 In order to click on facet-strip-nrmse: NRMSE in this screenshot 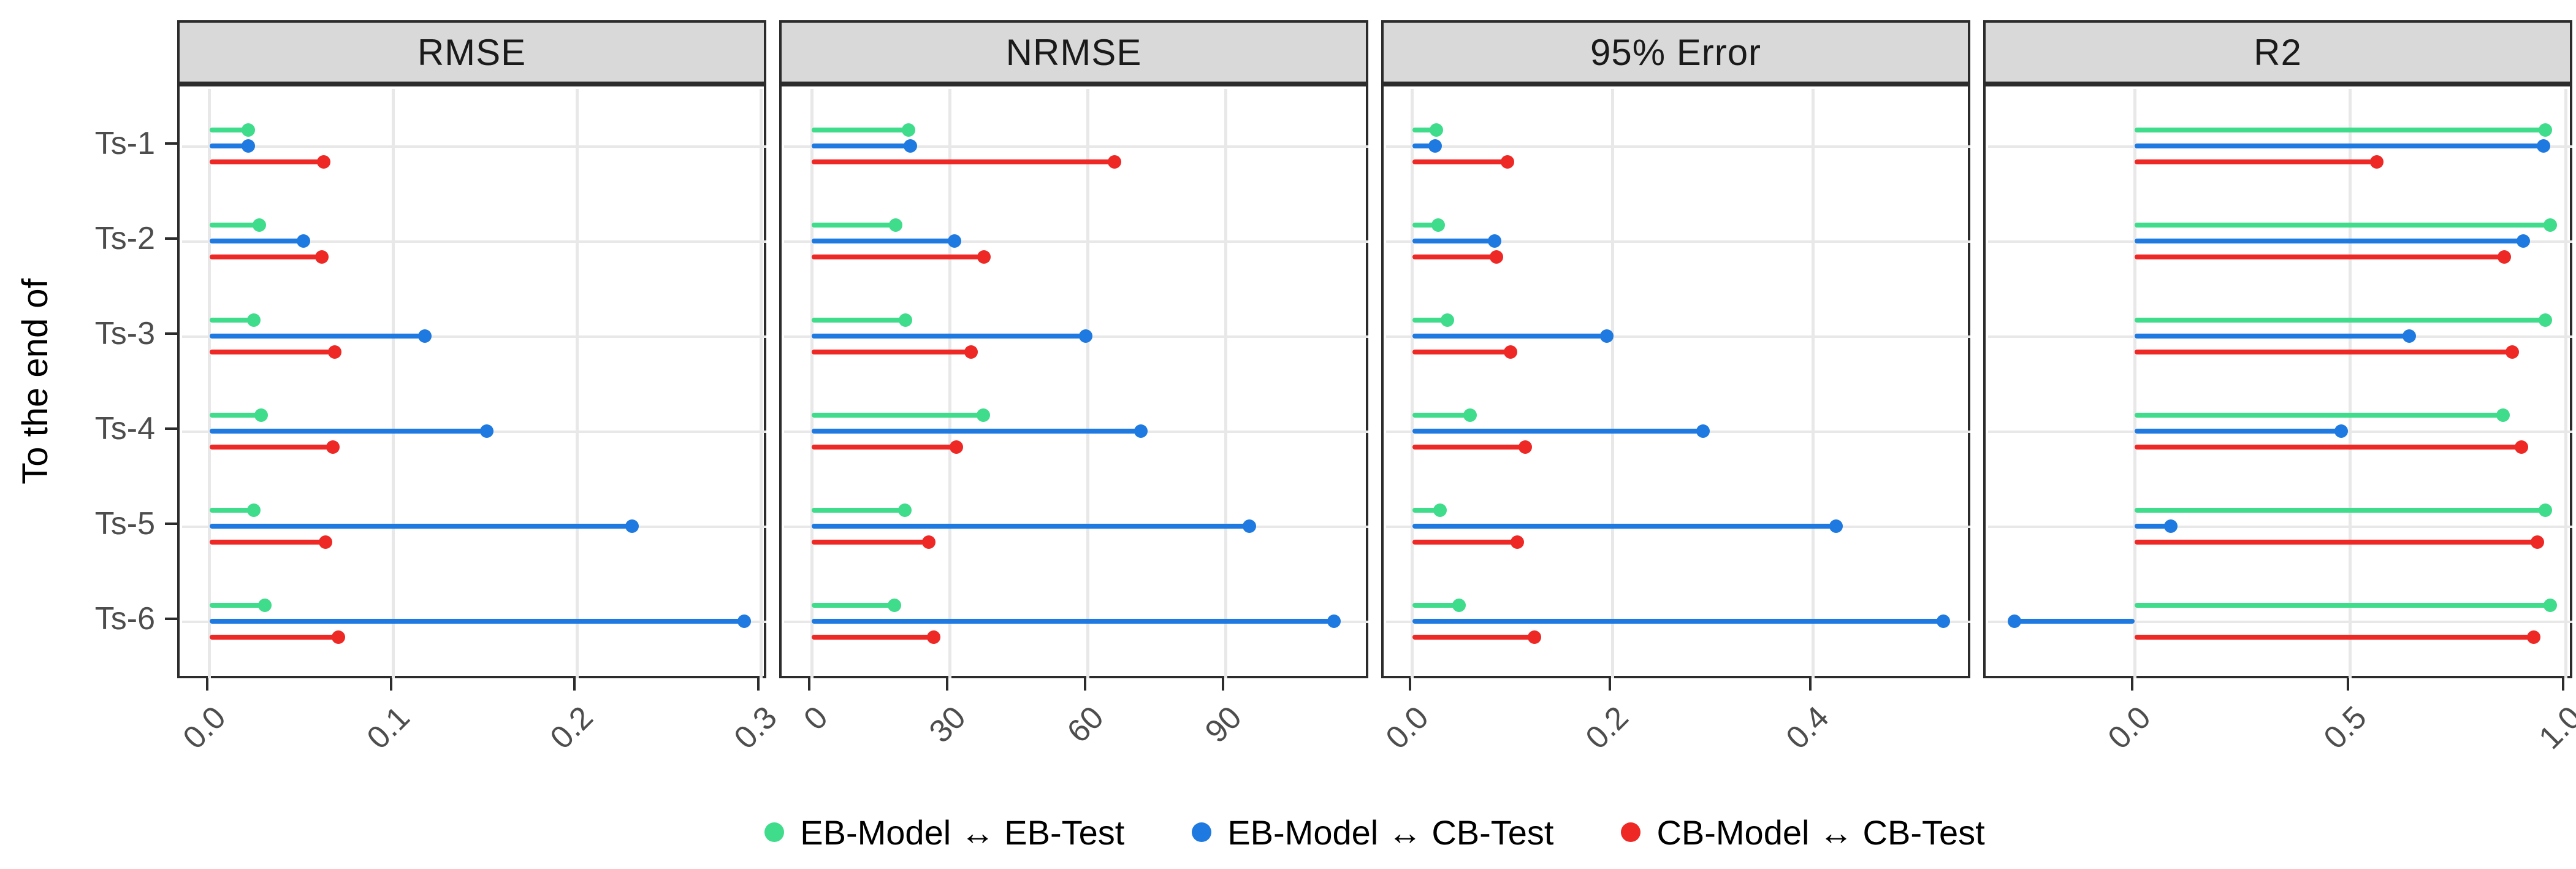, I will do `click(1073, 52)`.